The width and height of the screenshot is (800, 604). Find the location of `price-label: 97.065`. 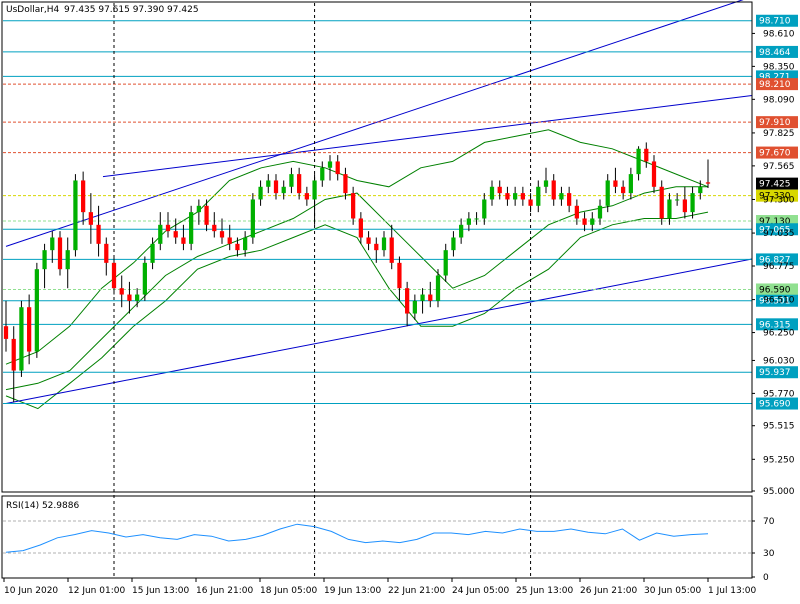

price-label: 97.065 is located at coordinates (775, 230).